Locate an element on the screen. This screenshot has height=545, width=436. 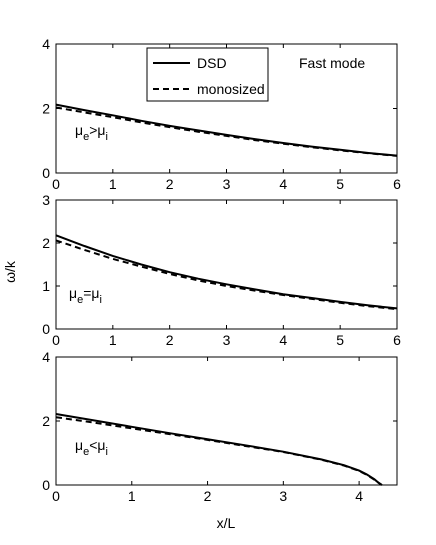
mode-annotation: Fast mode is located at coordinates (332, 63).